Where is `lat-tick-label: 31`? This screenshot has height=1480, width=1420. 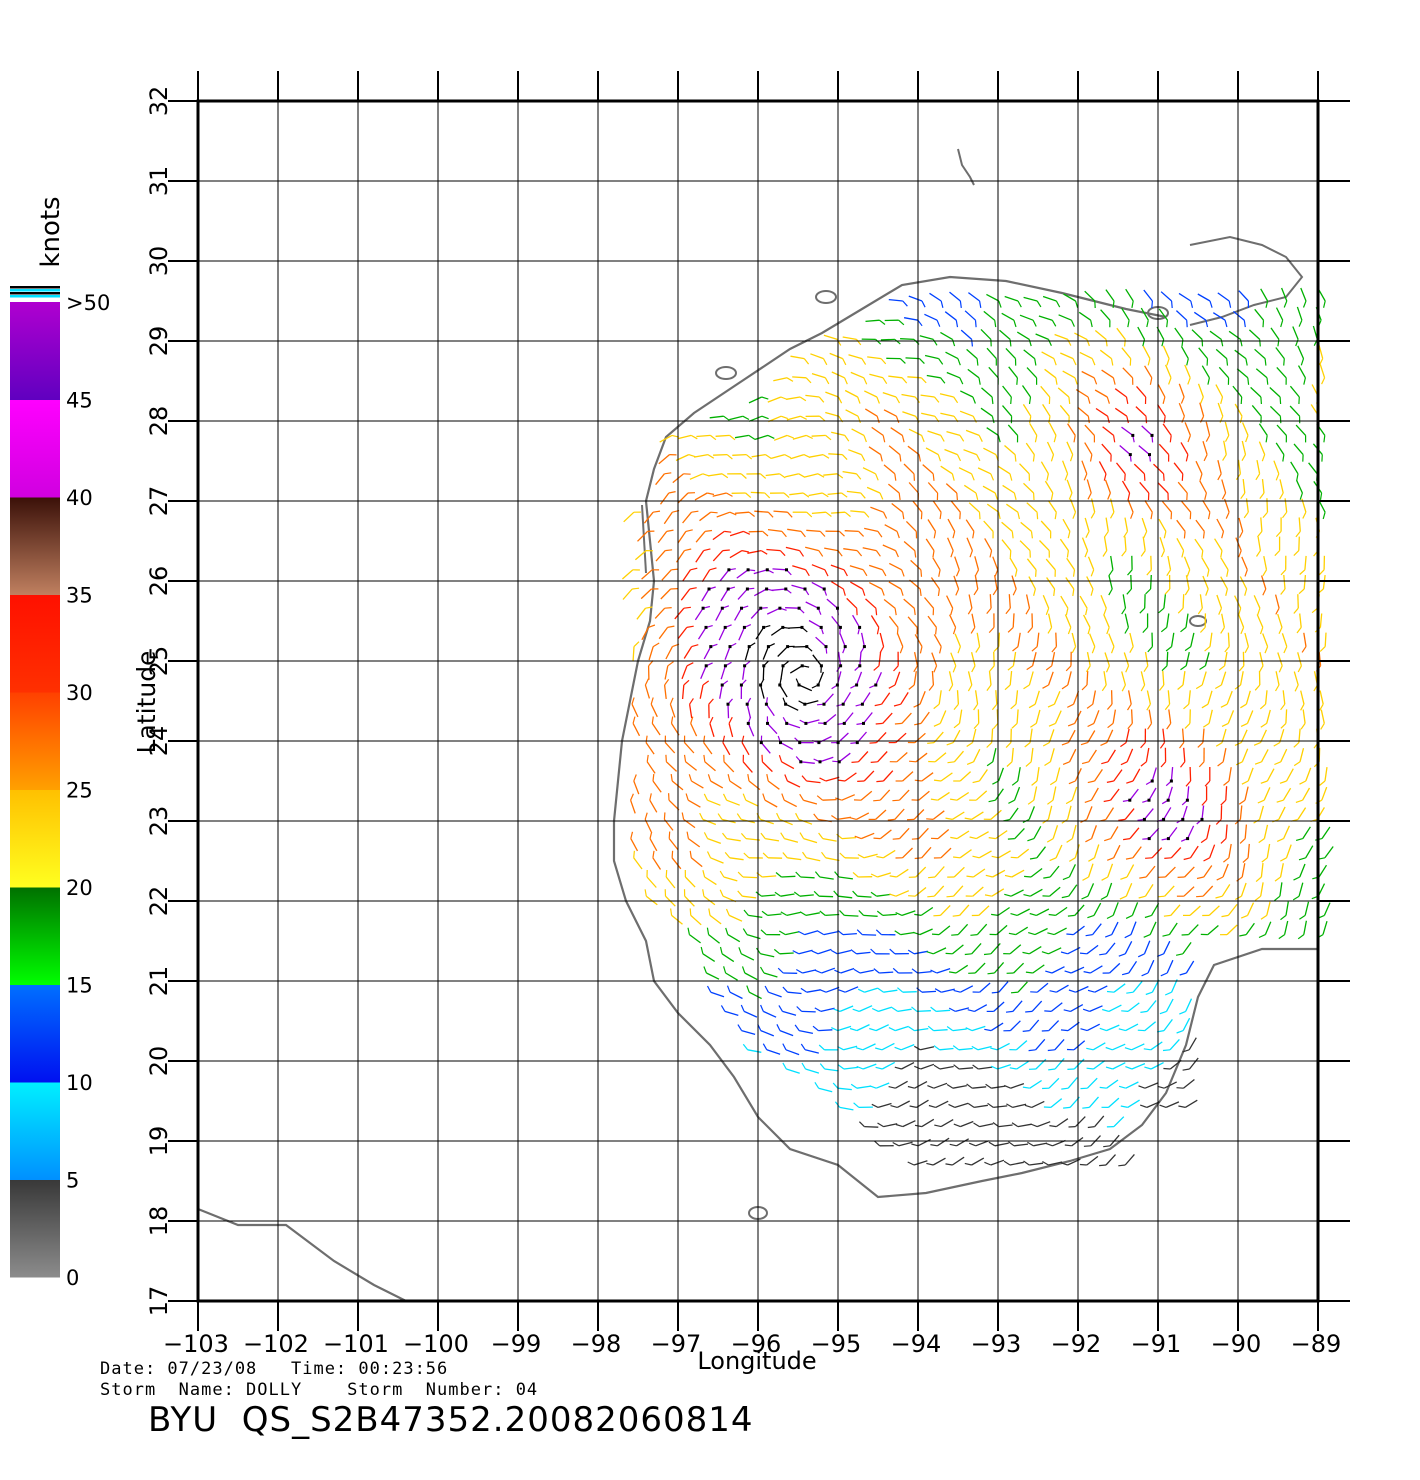
lat-tick-label: 31 is located at coordinates (159, 181).